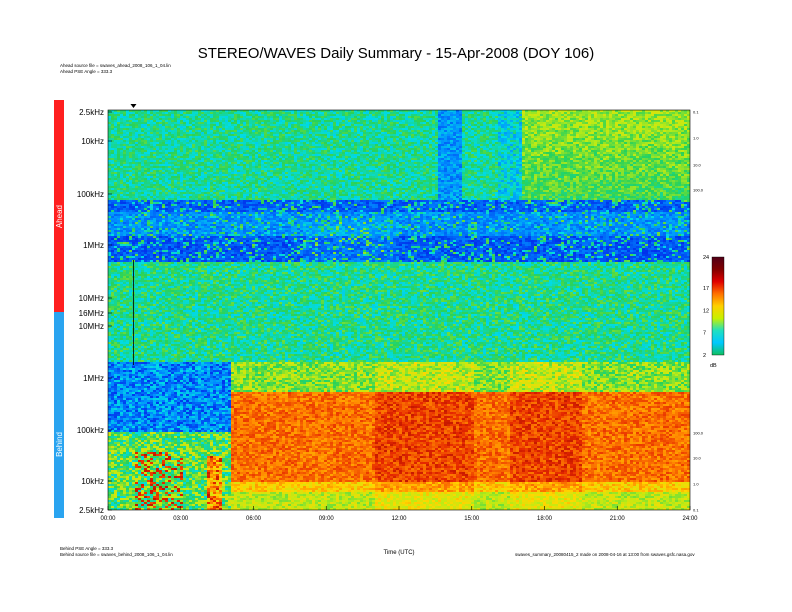 Image resolution: width=792 pixels, height=612 pixels. I want to click on behind-y-tick-label: 1MHz, so click(93, 378).